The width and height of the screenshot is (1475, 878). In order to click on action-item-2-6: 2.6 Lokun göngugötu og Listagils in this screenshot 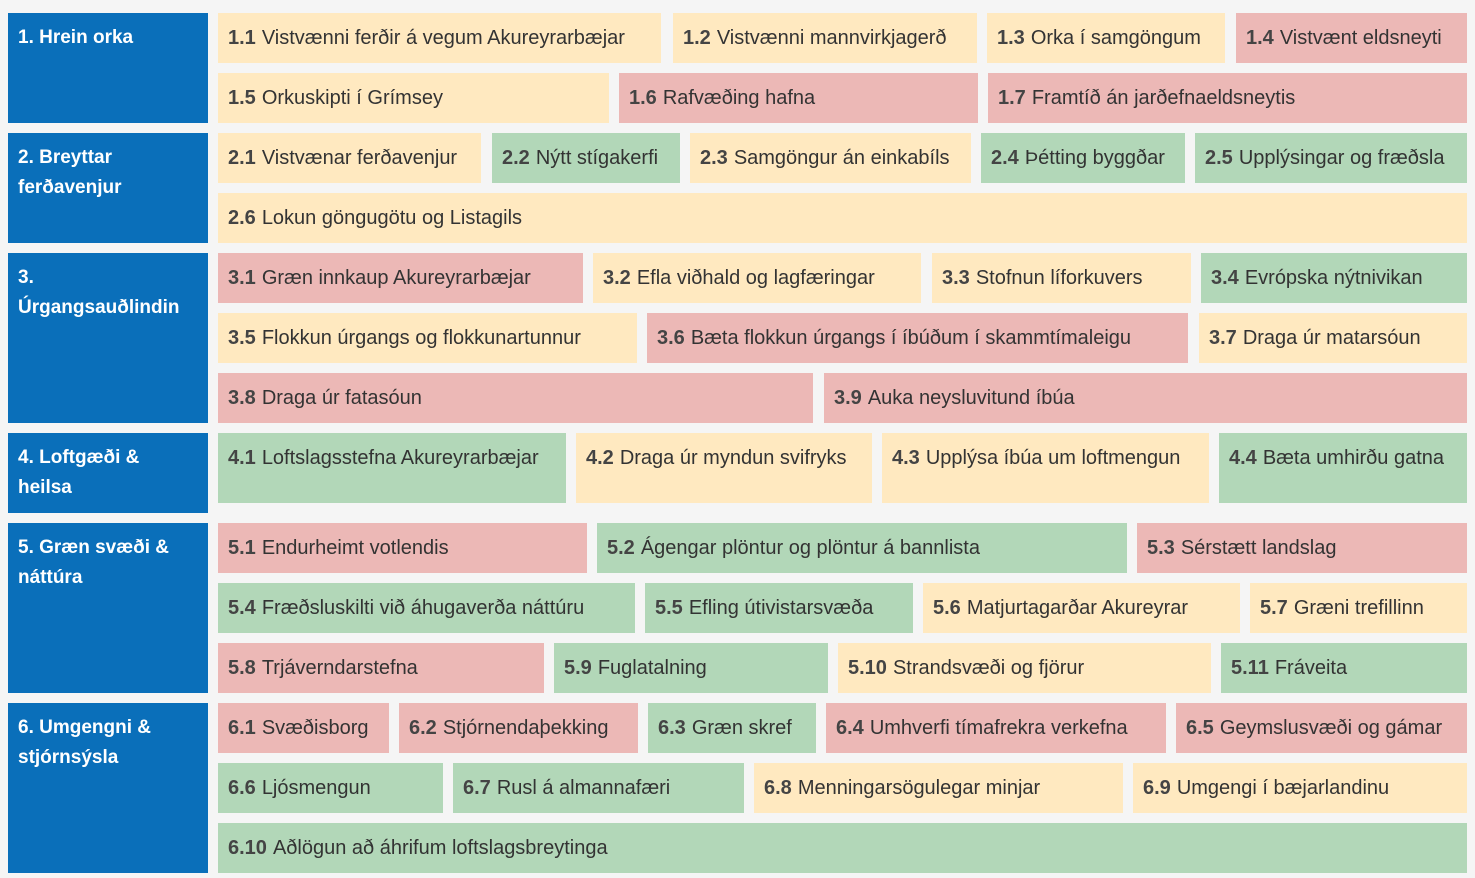, I will do `click(842, 218)`.